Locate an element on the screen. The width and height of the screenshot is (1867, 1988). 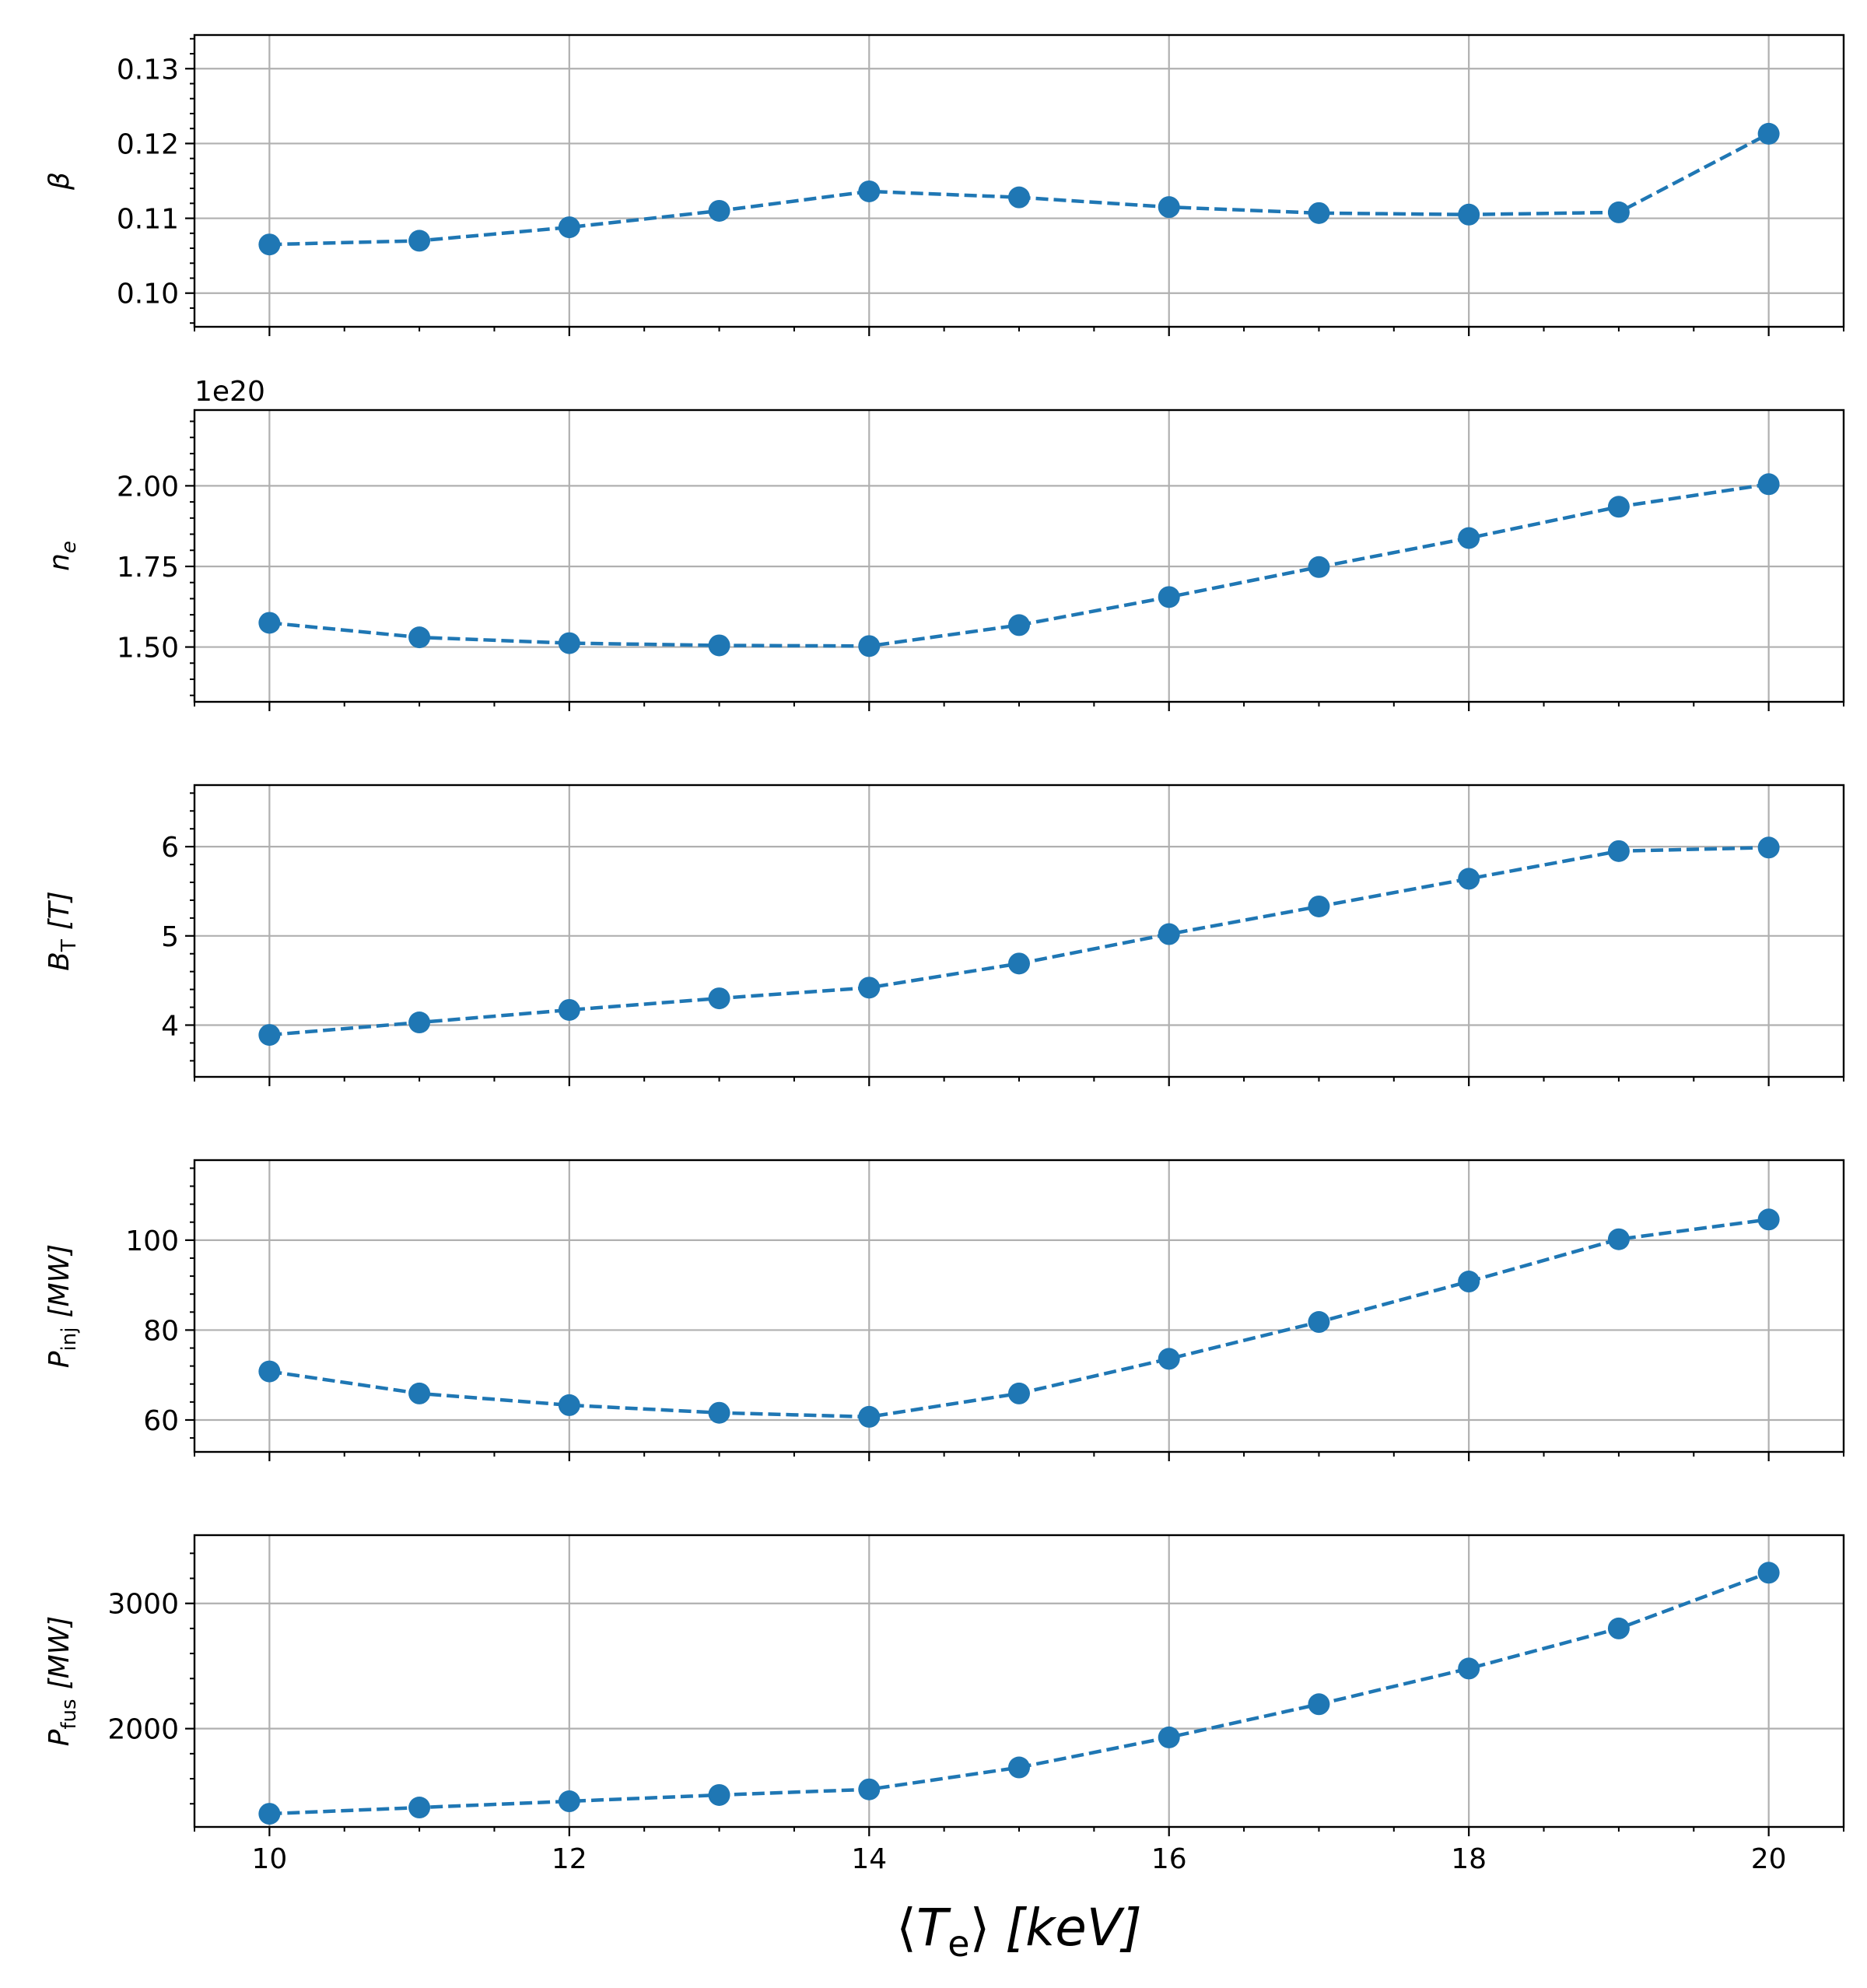
x-axis-label-unit: [keV] is located at coordinates (1073, 1928).